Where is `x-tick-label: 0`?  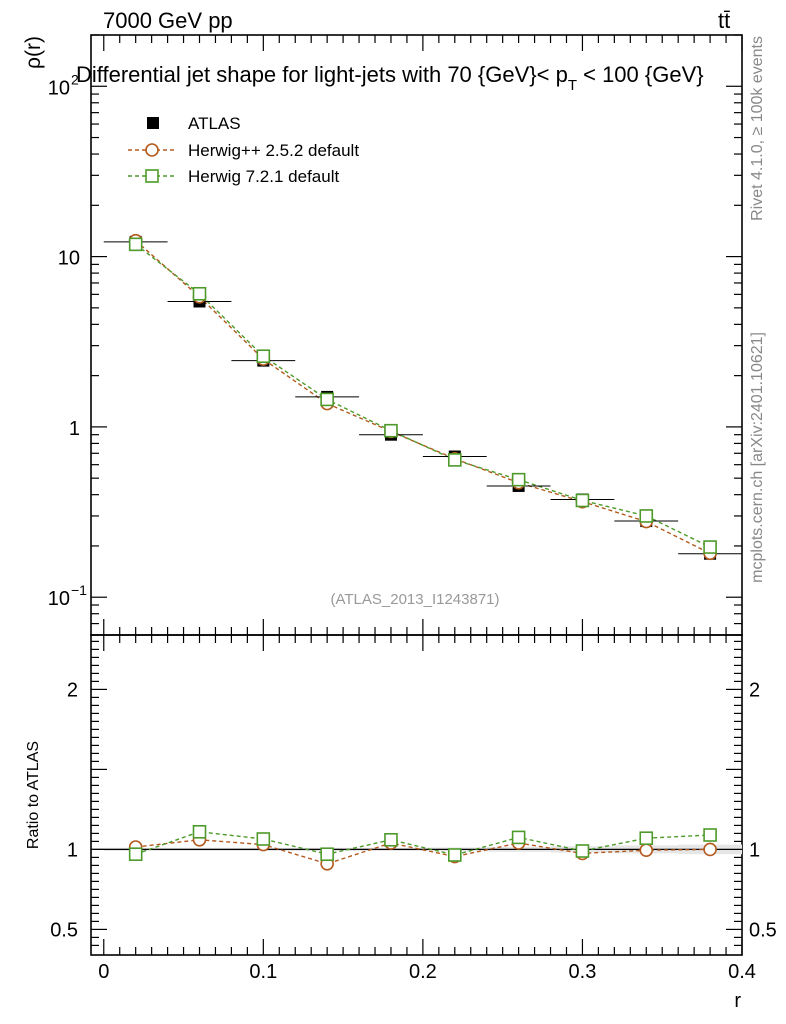 x-tick-label: 0 is located at coordinates (103, 972).